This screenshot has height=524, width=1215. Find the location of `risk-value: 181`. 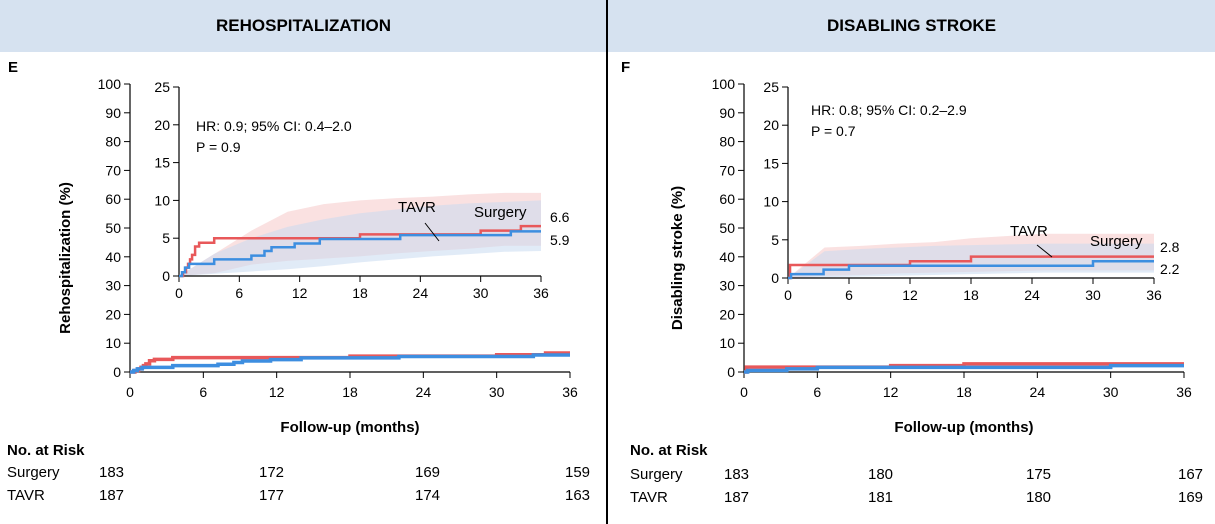

risk-value: 181 is located at coordinates (881, 497).